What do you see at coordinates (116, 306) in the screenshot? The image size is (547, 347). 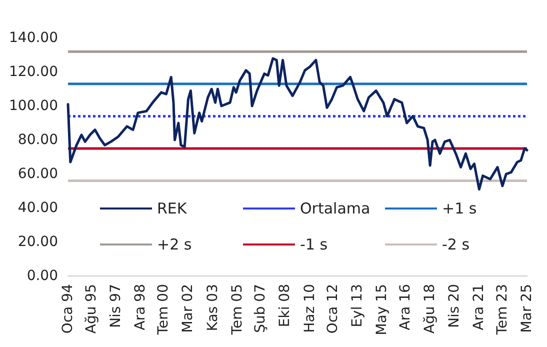 I see `x-tick-label: Nis 97` at bounding box center [116, 306].